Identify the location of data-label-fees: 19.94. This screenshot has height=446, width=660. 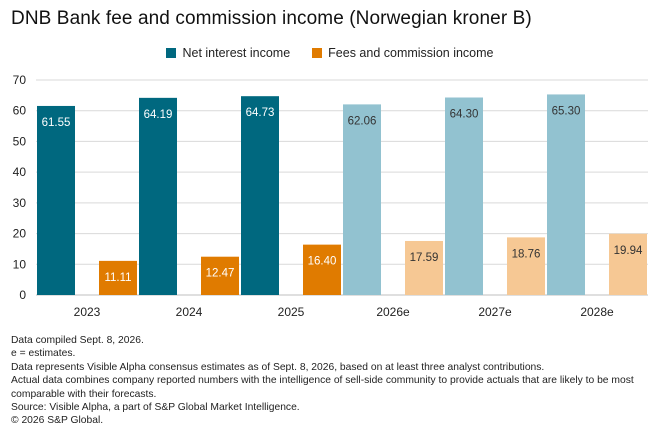
(628, 251).